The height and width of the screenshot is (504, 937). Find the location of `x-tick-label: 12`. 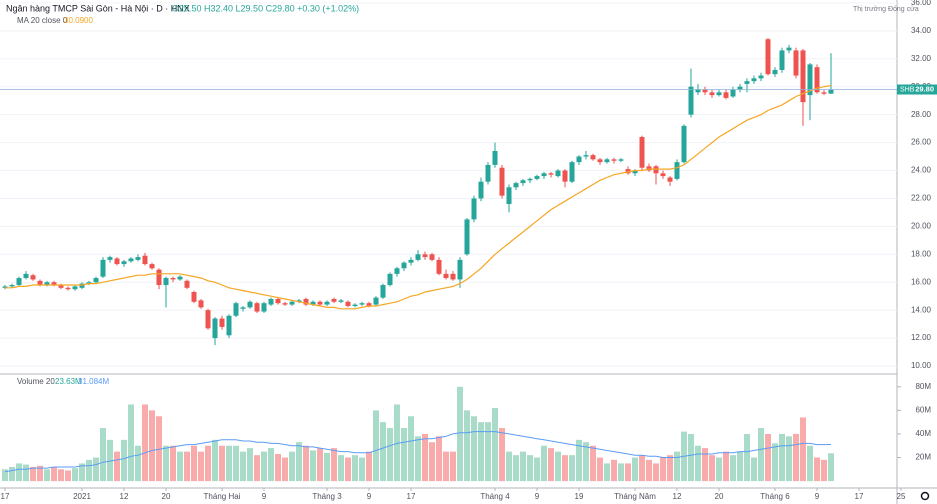

x-tick-label: 12 is located at coordinates (124, 496).